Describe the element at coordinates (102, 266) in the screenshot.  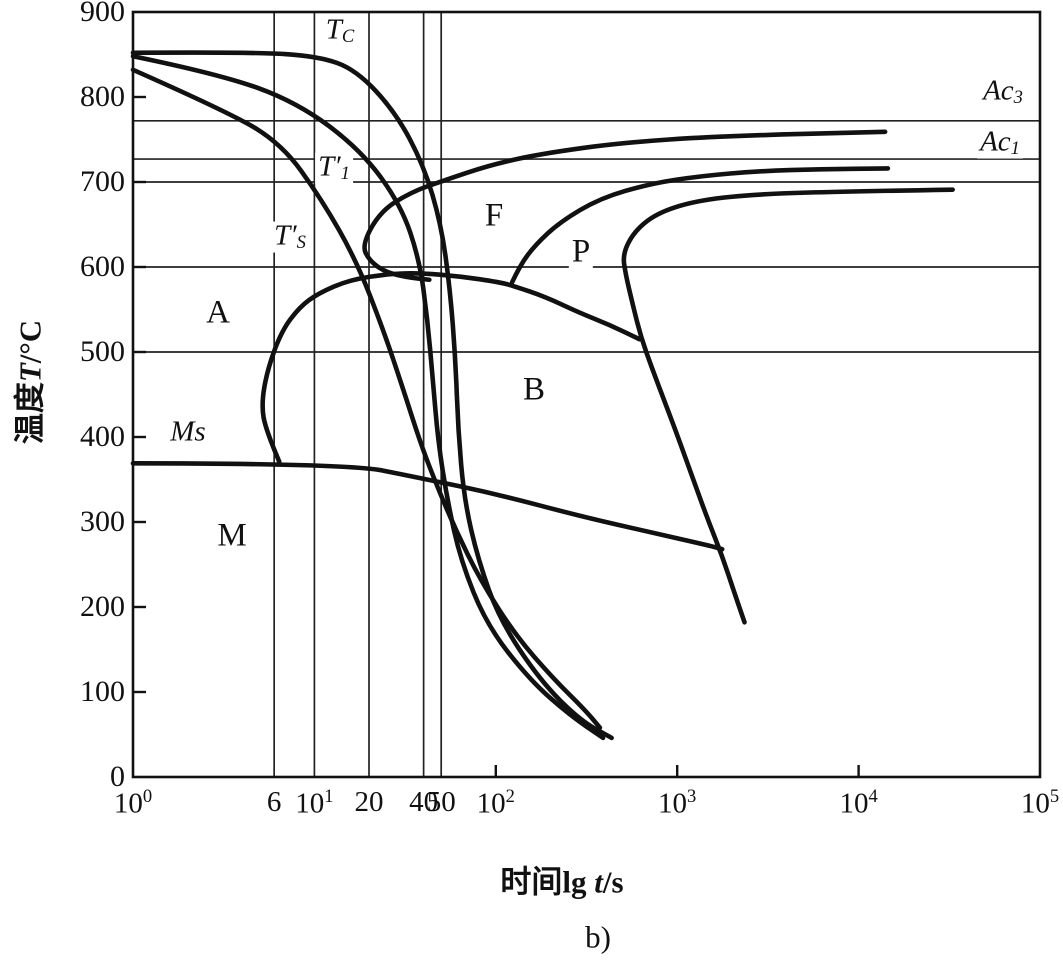
I see `y-tick-label-600: 600` at that location.